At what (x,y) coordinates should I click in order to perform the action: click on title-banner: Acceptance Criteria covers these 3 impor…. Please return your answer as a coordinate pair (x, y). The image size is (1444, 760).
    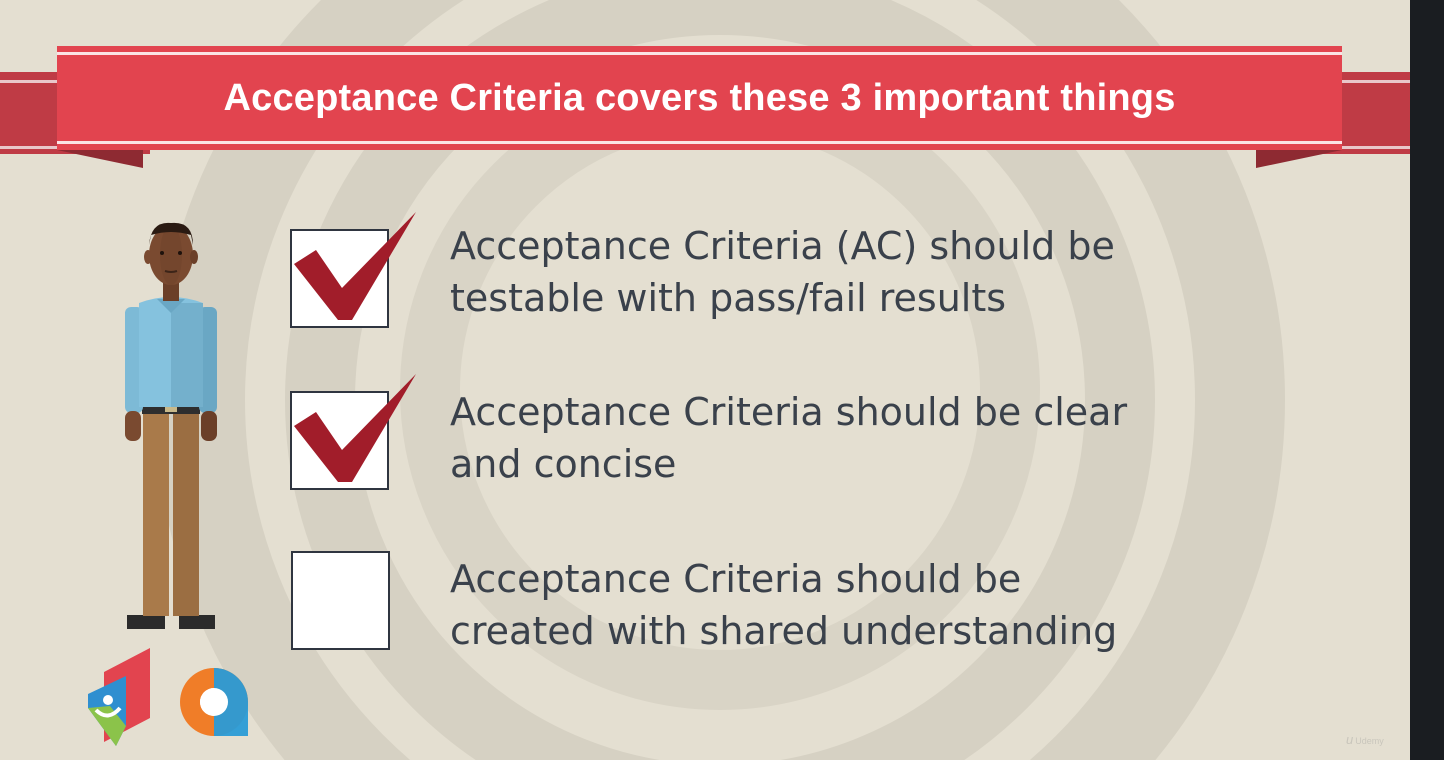
    Looking at the image, I should click on (699, 98).